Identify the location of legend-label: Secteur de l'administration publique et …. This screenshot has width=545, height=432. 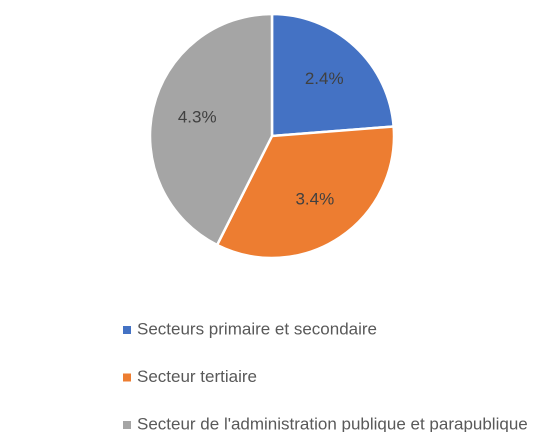
(332, 423).